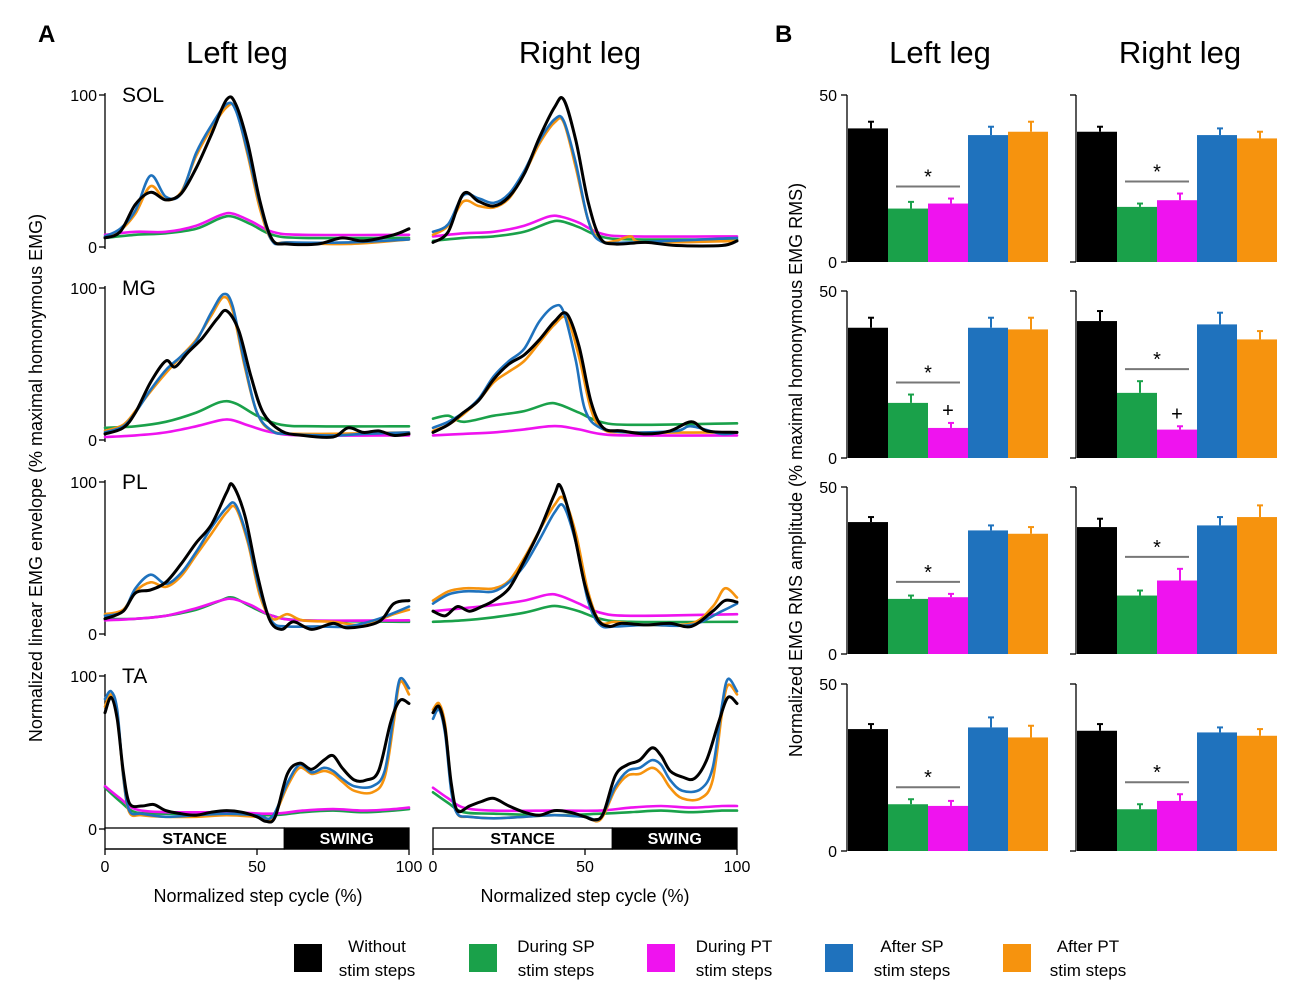 Image resolution: width=1300 pixels, height=1002 pixels. What do you see at coordinates (661, 958) in the screenshot?
I see `legend-swatch-during-pt` at bounding box center [661, 958].